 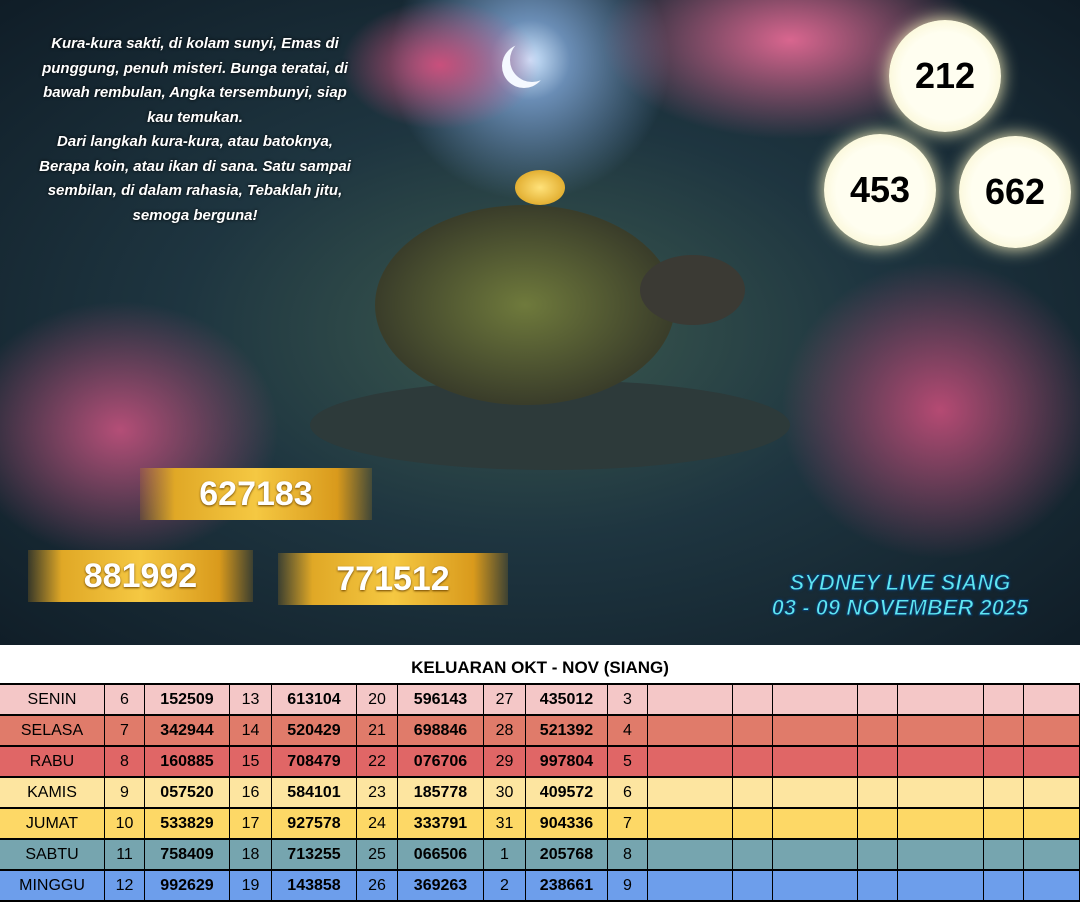 What do you see at coordinates (377, 761) in the screenshot?
I see `table-cell: 22` at bounding box center [377, 761].